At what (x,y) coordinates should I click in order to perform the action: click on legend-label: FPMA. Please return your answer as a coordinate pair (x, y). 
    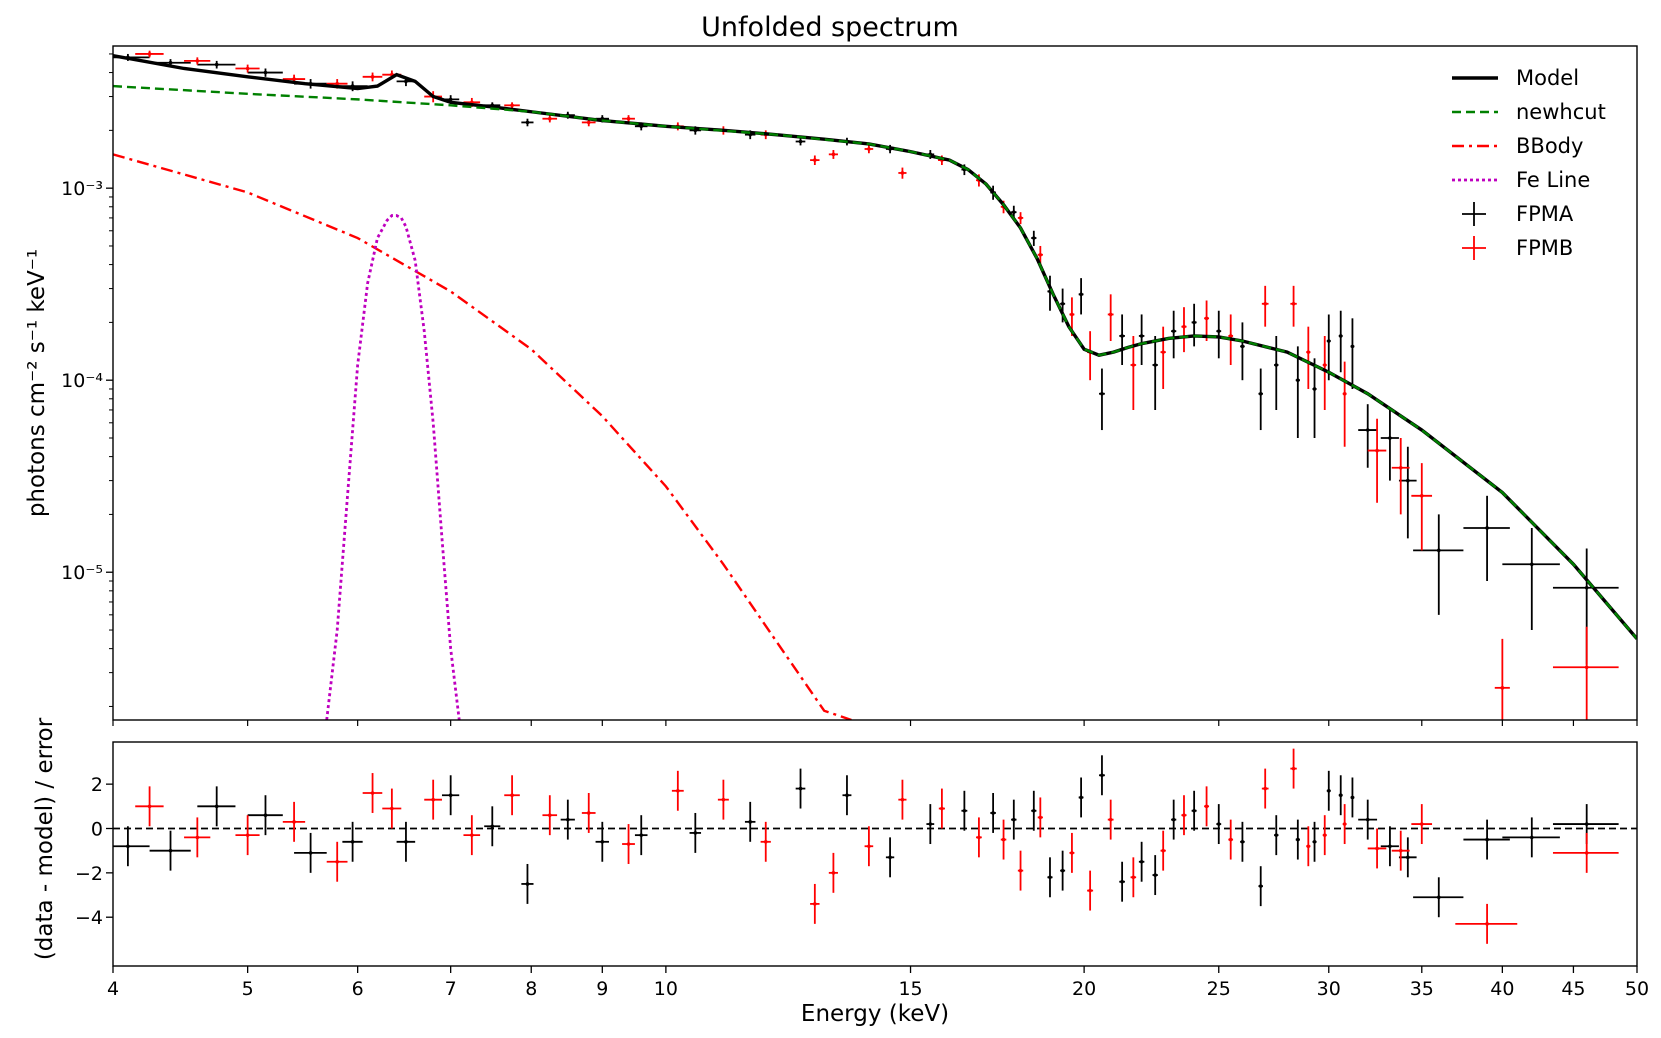
    Looking at the image, I should click on (1545, 214).